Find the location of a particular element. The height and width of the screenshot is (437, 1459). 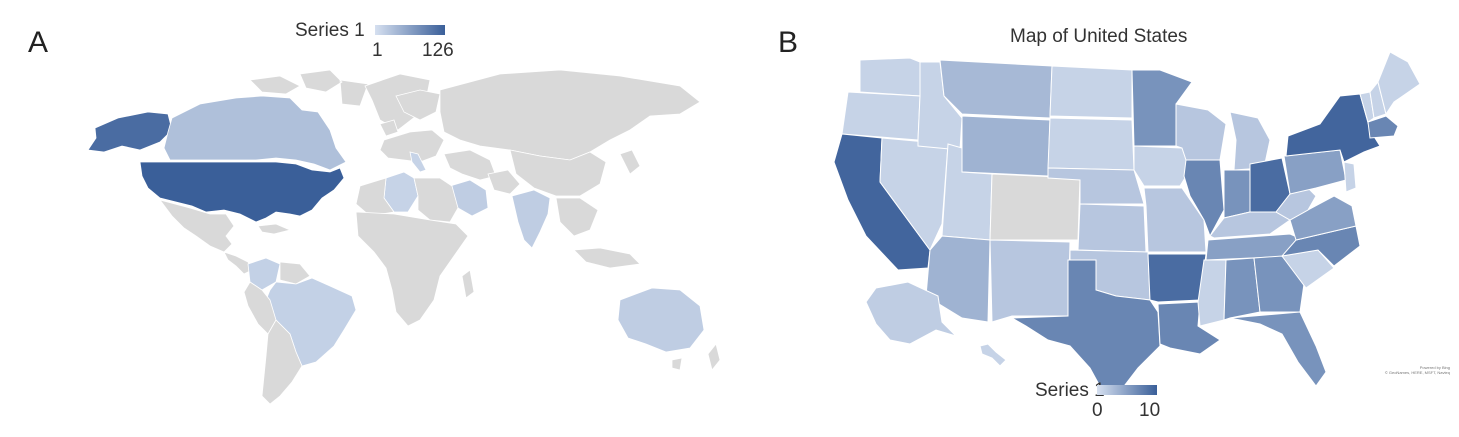

state-pennsylvania is located at coordinates (1315, 172).